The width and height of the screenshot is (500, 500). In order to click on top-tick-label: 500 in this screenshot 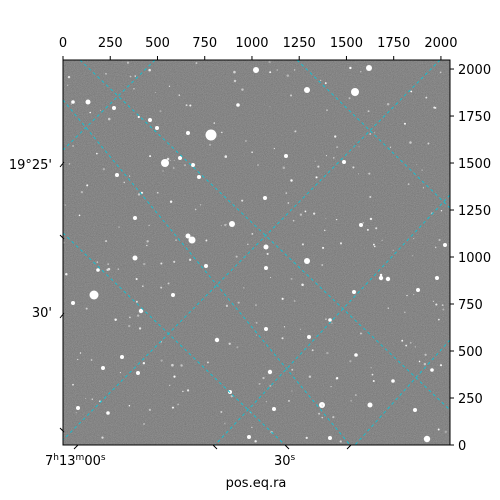, I will do `click(157, 43)`.